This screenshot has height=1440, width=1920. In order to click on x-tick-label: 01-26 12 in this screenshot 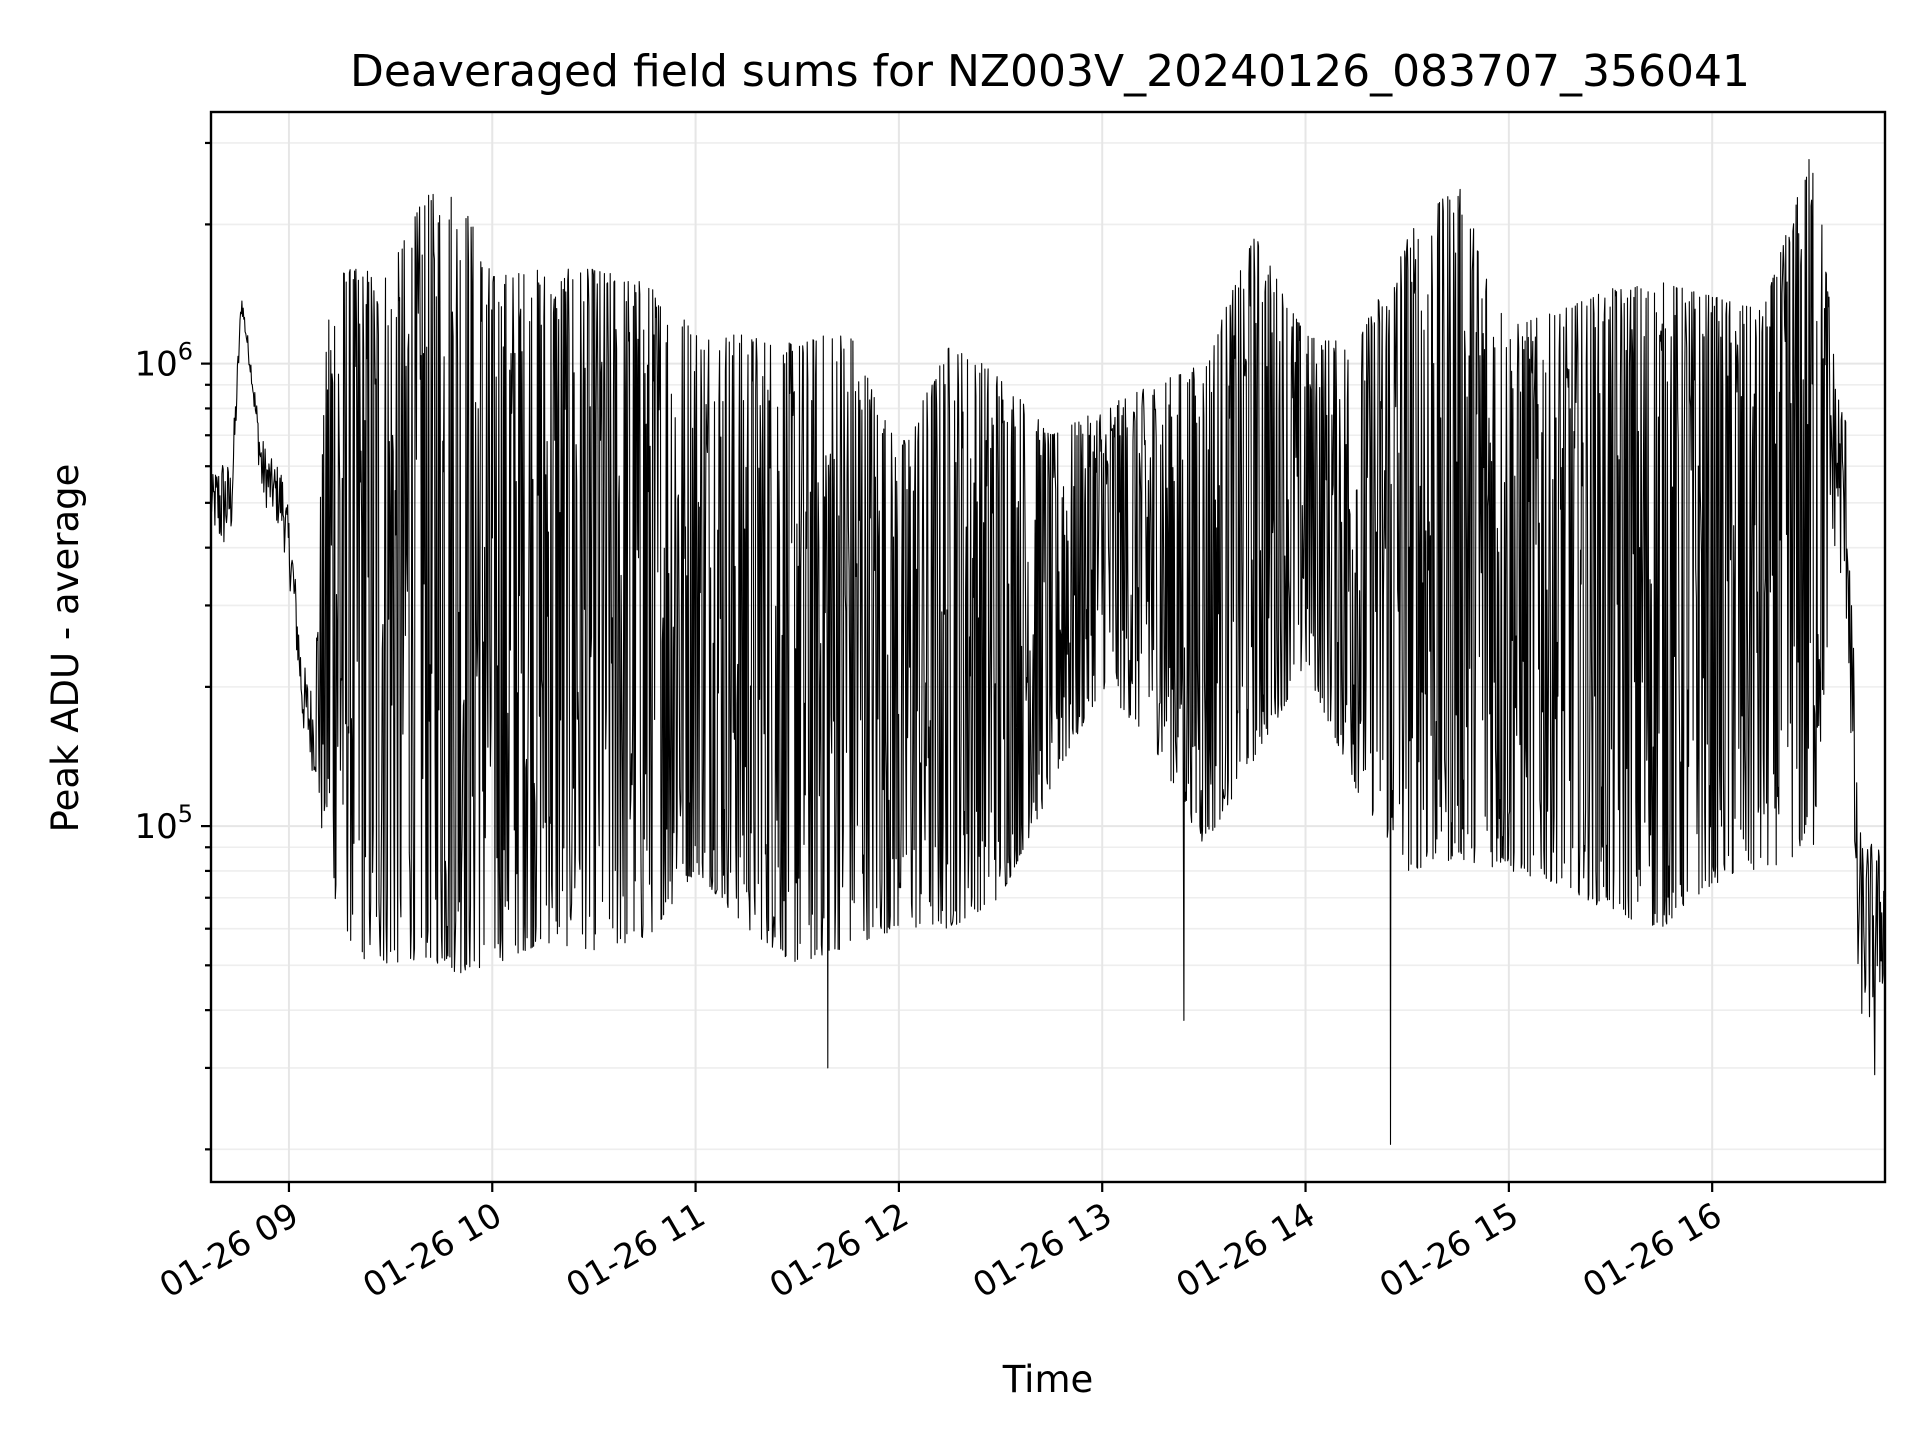, I will do `click(839, 1250)`.